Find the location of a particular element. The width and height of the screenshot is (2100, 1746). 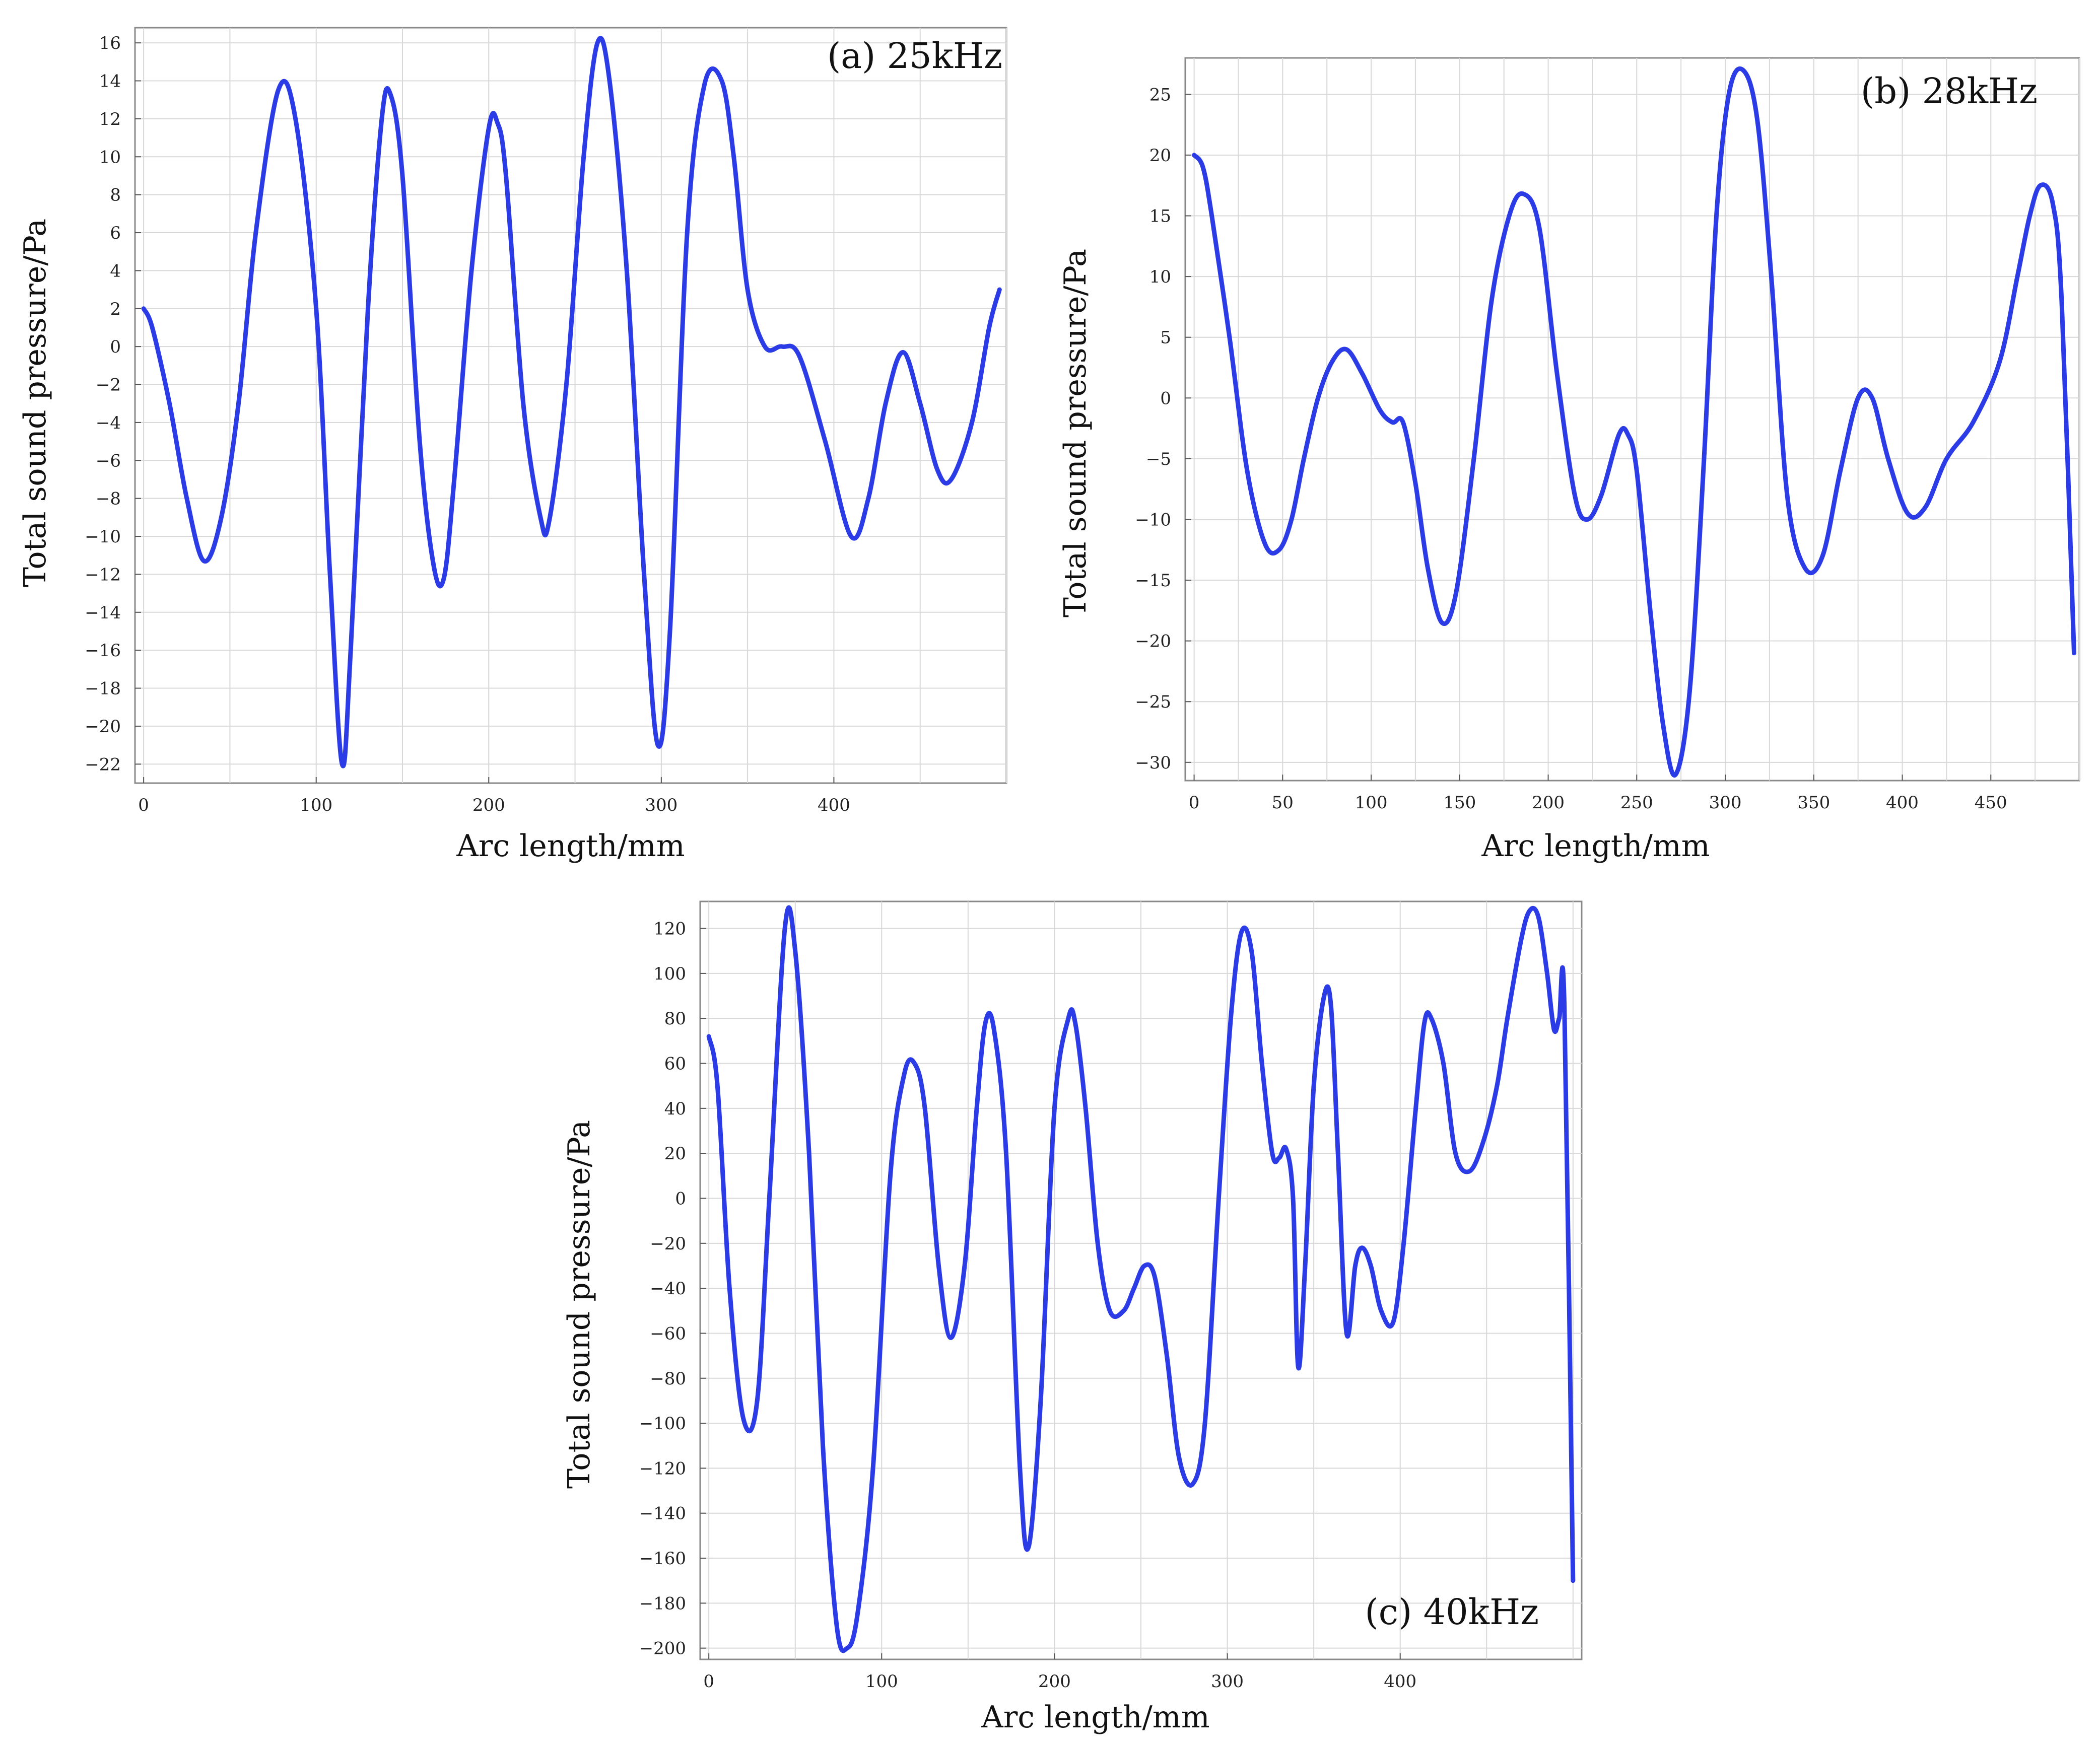

y-tick-label: −18 is located at coordinates (103, 689).